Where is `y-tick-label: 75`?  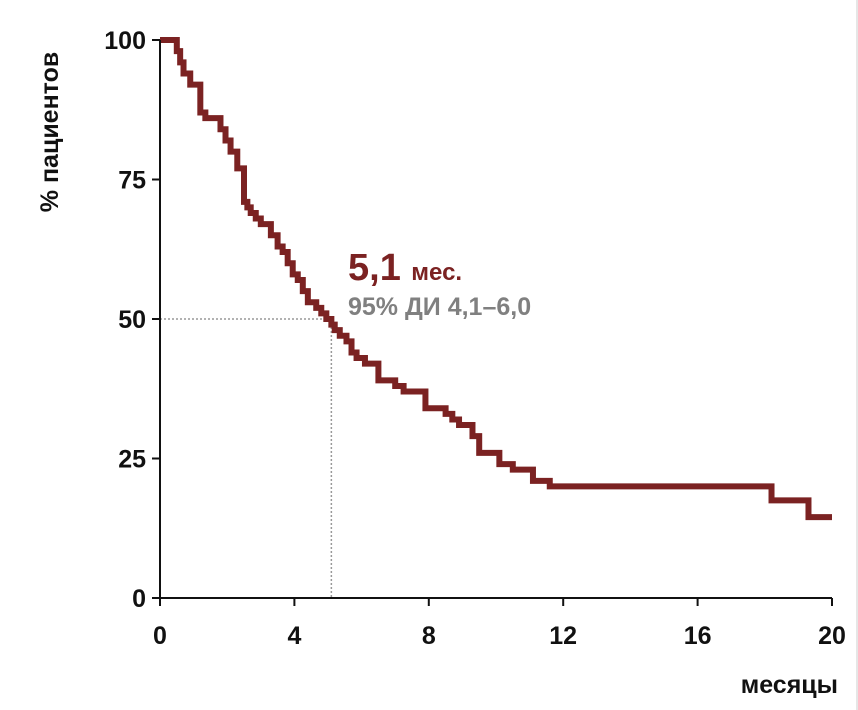
y-tick-label: 75 is located at coordinates (132, 181).